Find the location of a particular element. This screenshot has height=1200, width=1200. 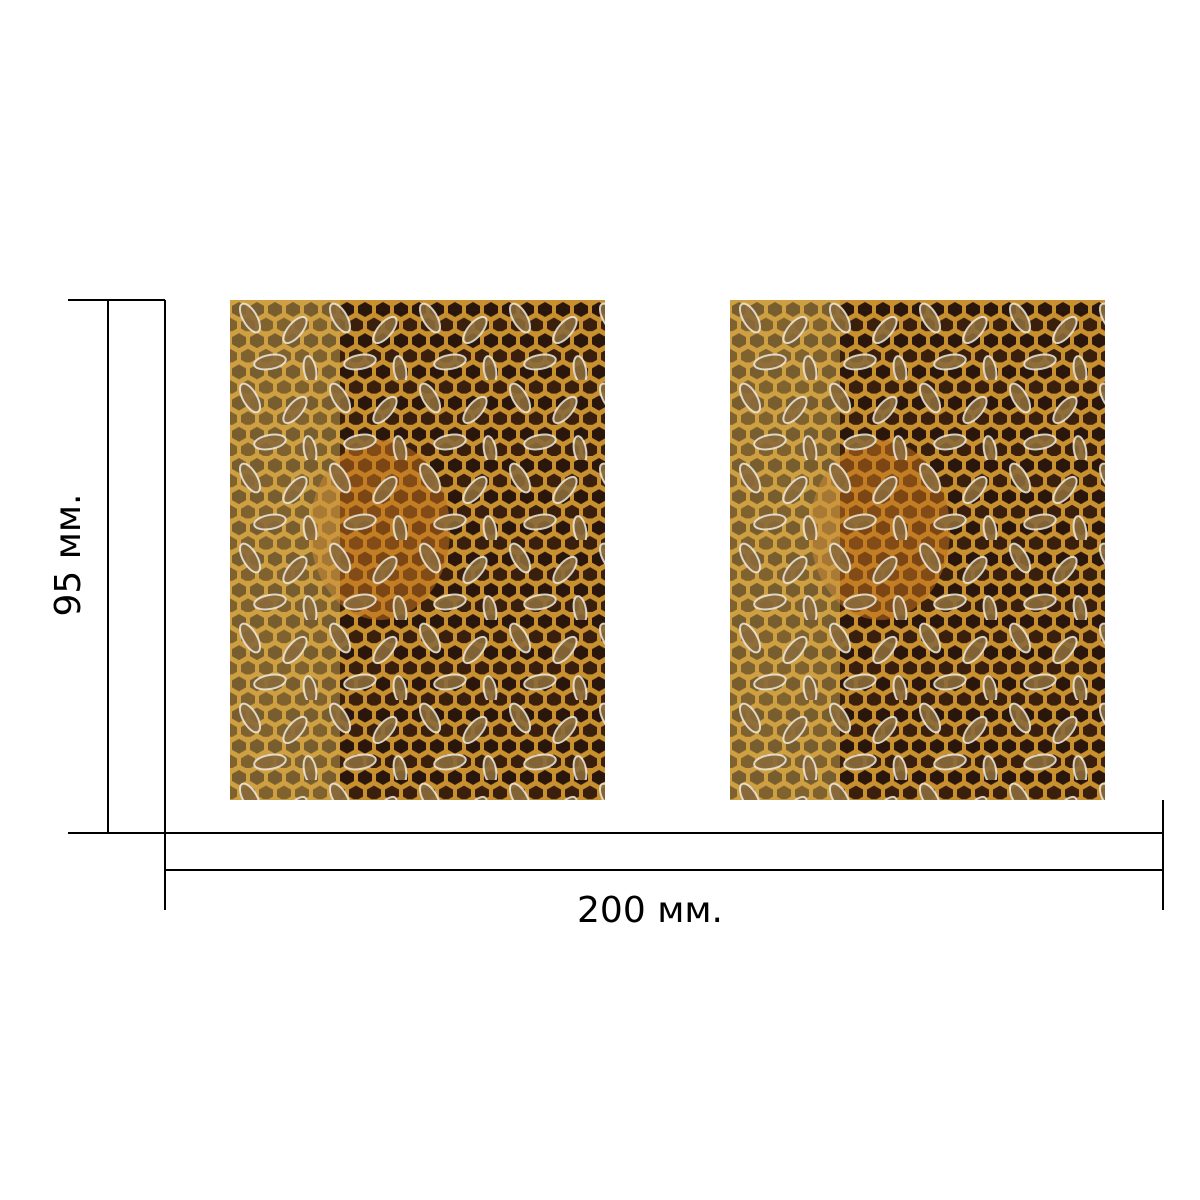

height-label: 95 мм. is located at coordinates (68, 554).